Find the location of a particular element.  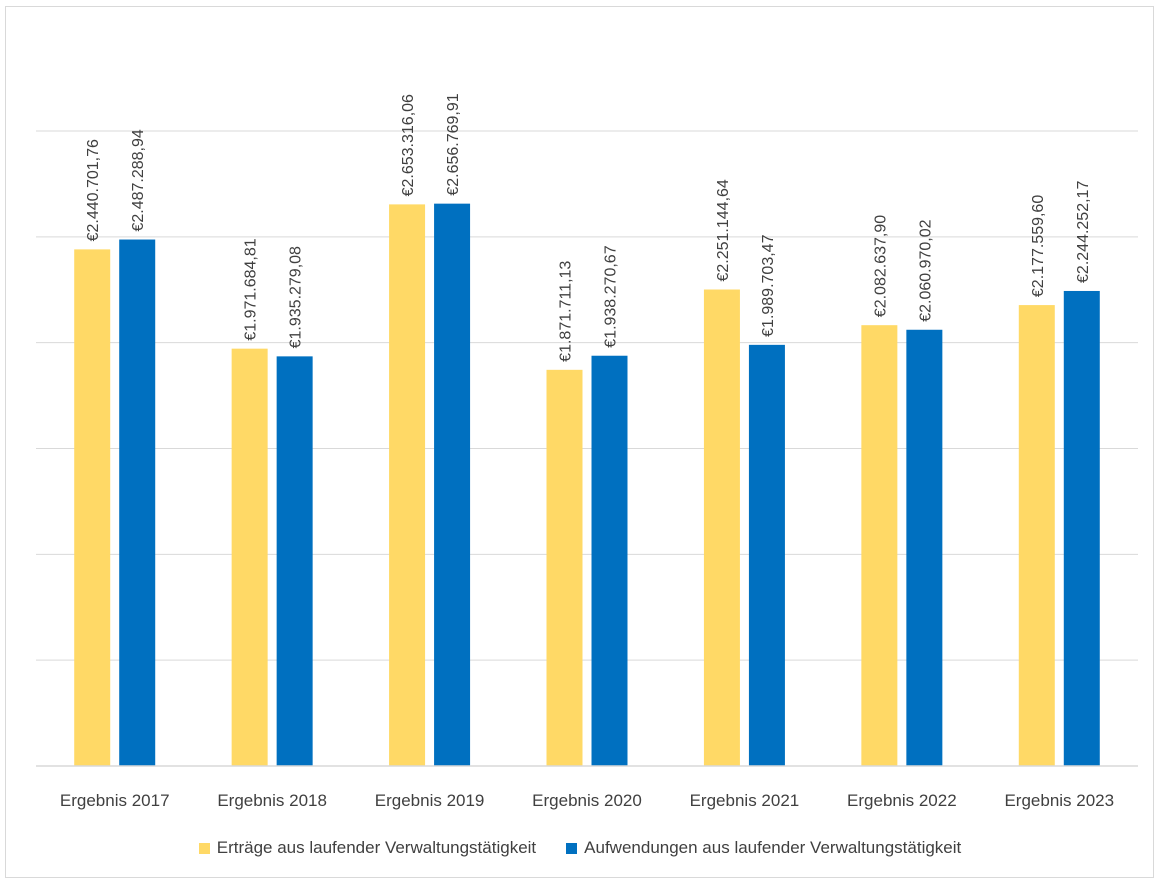

data-label: €1.989.703,47 is located at coordinates (768, 285).